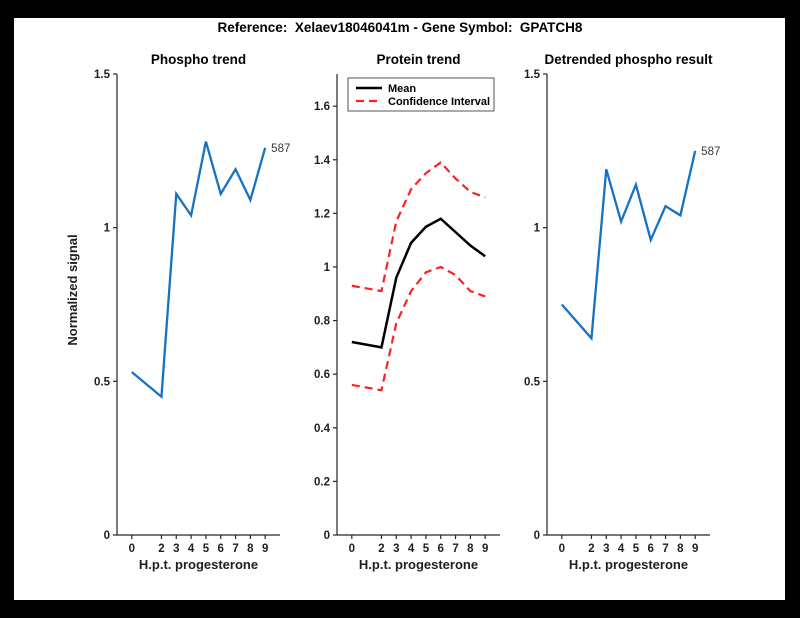 The width and height of the screenshot is (800, 618). I want to click on subplot3-x-axis-label: H.p.t. progesterone, so click(628, 564).